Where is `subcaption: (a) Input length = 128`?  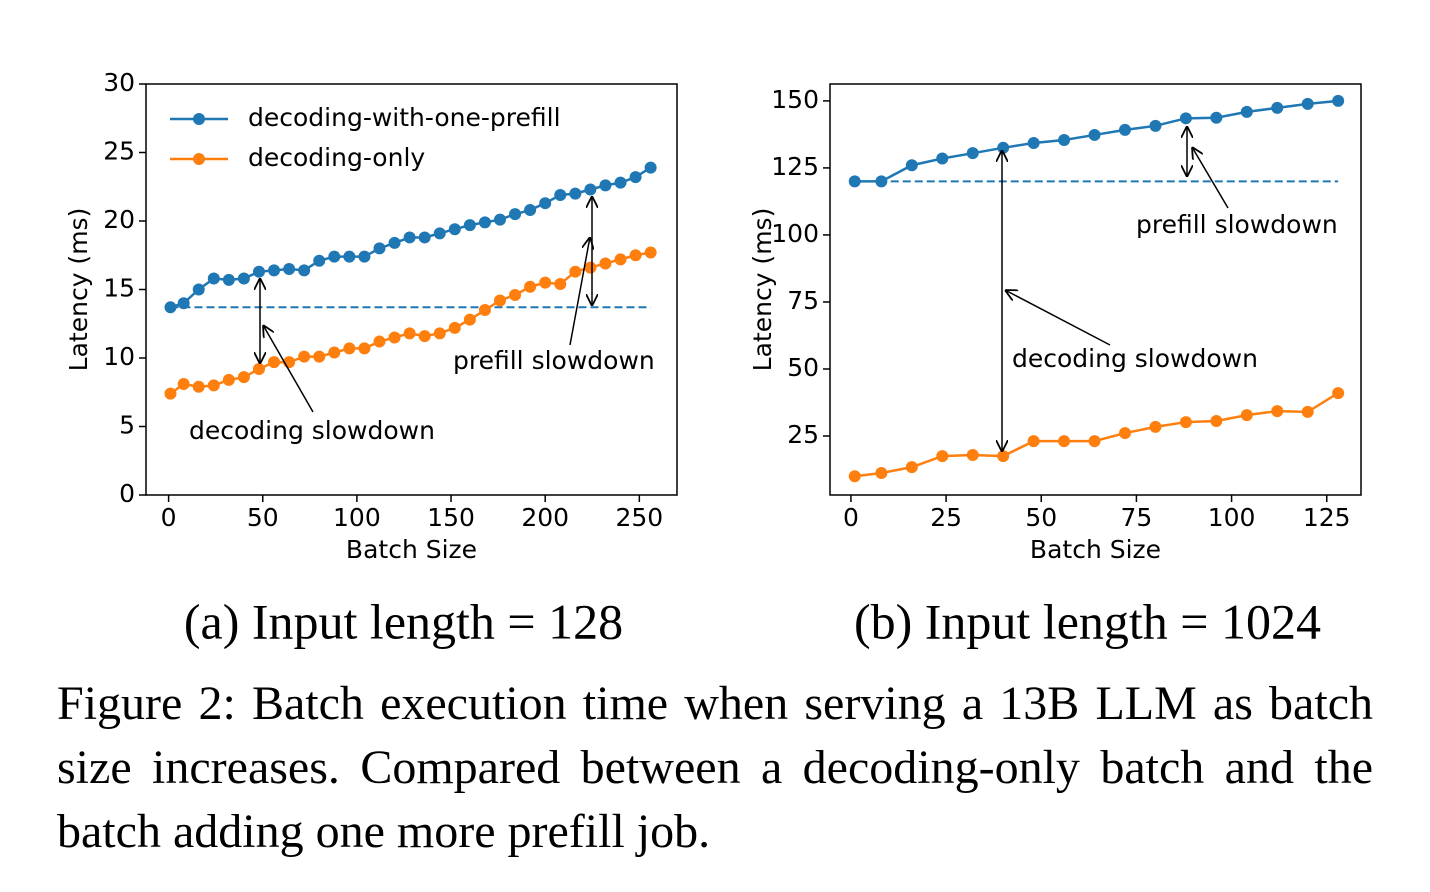 subcaption: (a) Input length = 128 is located at coordinates (403, 621).